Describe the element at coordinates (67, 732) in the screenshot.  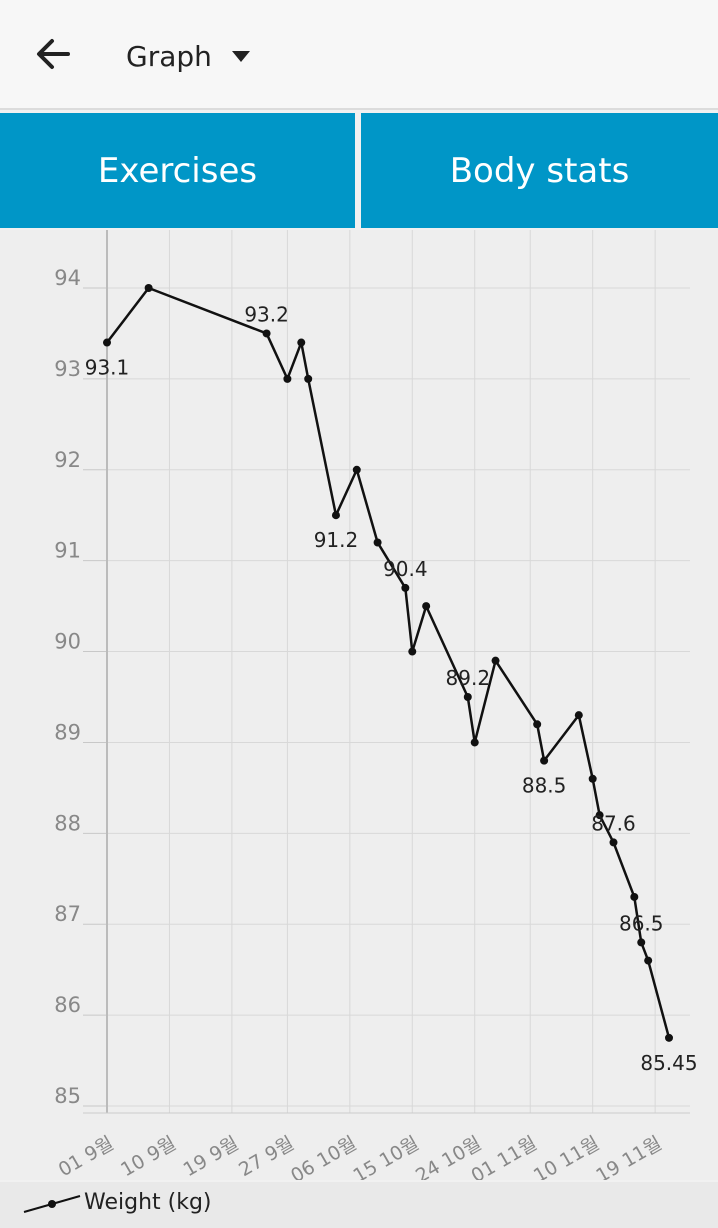
I see `y-tick-label: 89` at that location.